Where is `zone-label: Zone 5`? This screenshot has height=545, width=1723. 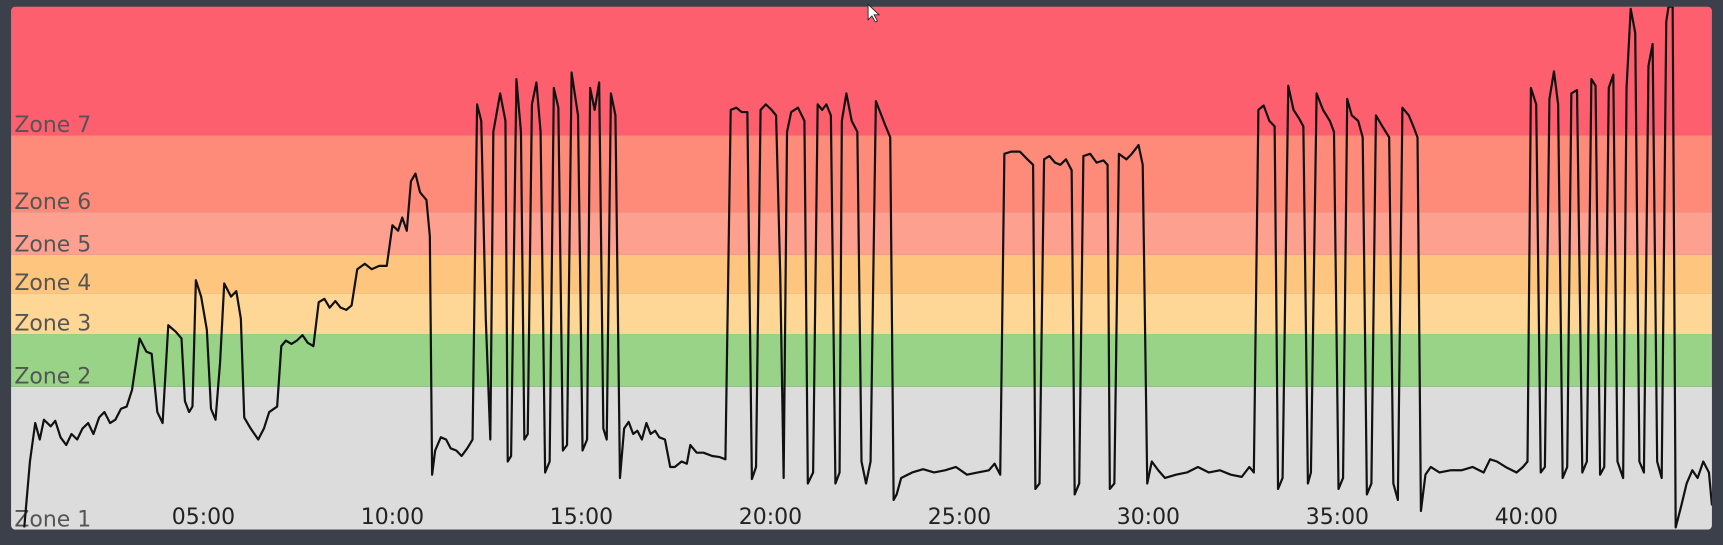 zone-label: Zone 5 is located at coordinates (52, 245).